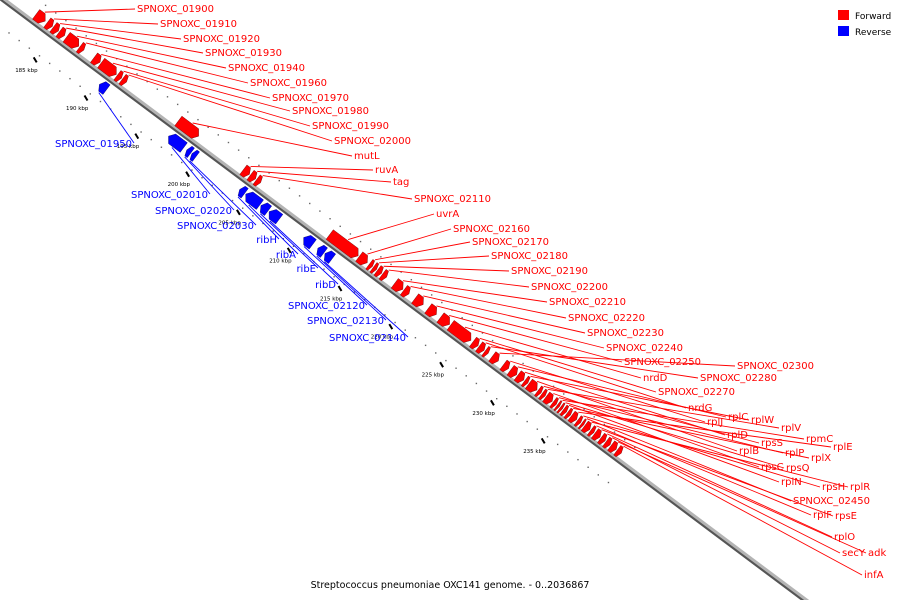  What do you see at coordinates (483, 414) in the screenshot?
I see `scale-label: 230 kbp` at bounding box center [483, 414].